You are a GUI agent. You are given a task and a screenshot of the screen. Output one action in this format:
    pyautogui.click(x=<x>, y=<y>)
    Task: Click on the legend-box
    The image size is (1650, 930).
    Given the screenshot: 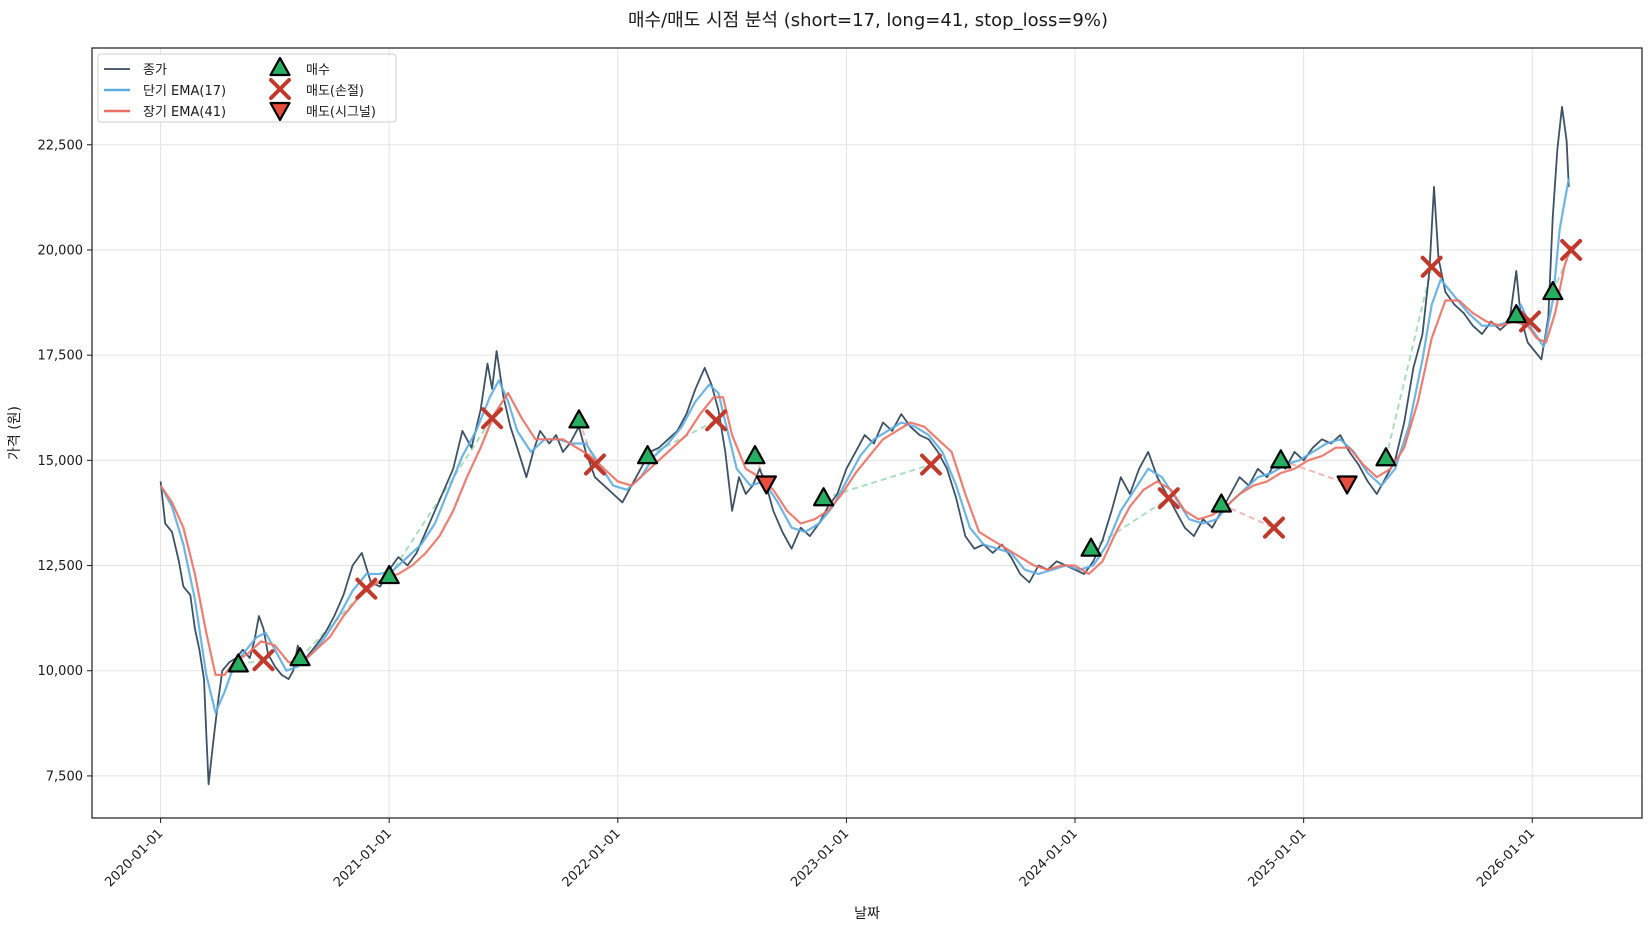 What is the action you would take?
    pyautogui.click(x=247, y=88)
    